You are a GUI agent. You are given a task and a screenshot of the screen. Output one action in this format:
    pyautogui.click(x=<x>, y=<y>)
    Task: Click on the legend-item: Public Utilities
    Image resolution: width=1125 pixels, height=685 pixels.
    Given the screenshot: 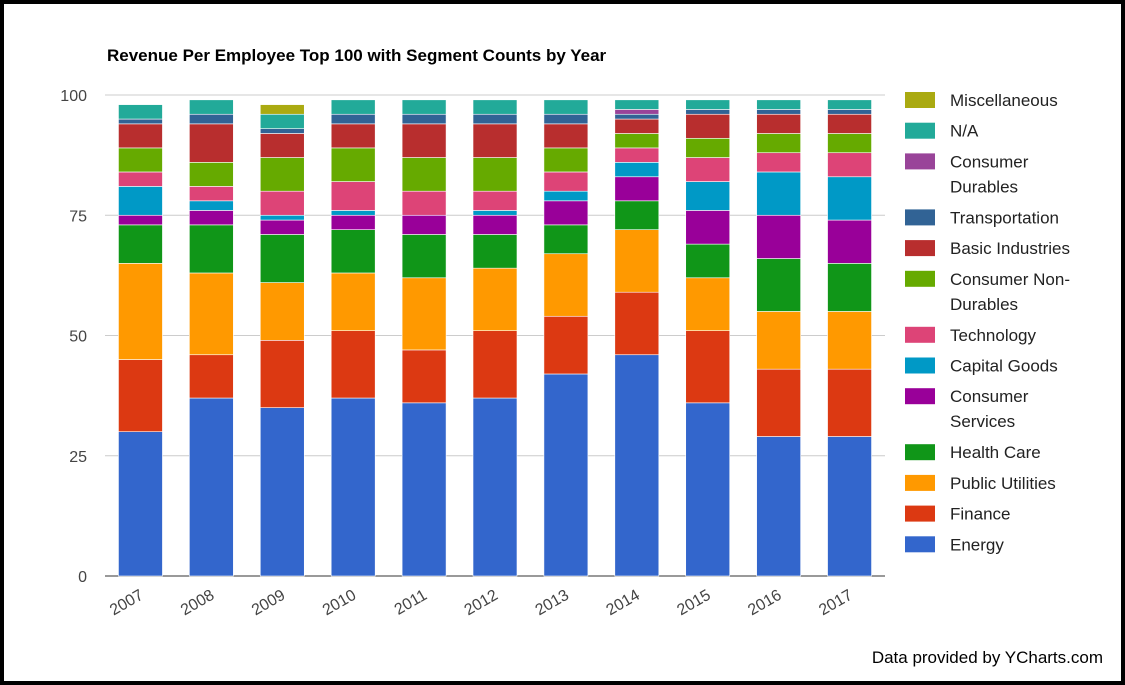 What is the action you would take?
    pyautogui.click(x=980, y=483)
    